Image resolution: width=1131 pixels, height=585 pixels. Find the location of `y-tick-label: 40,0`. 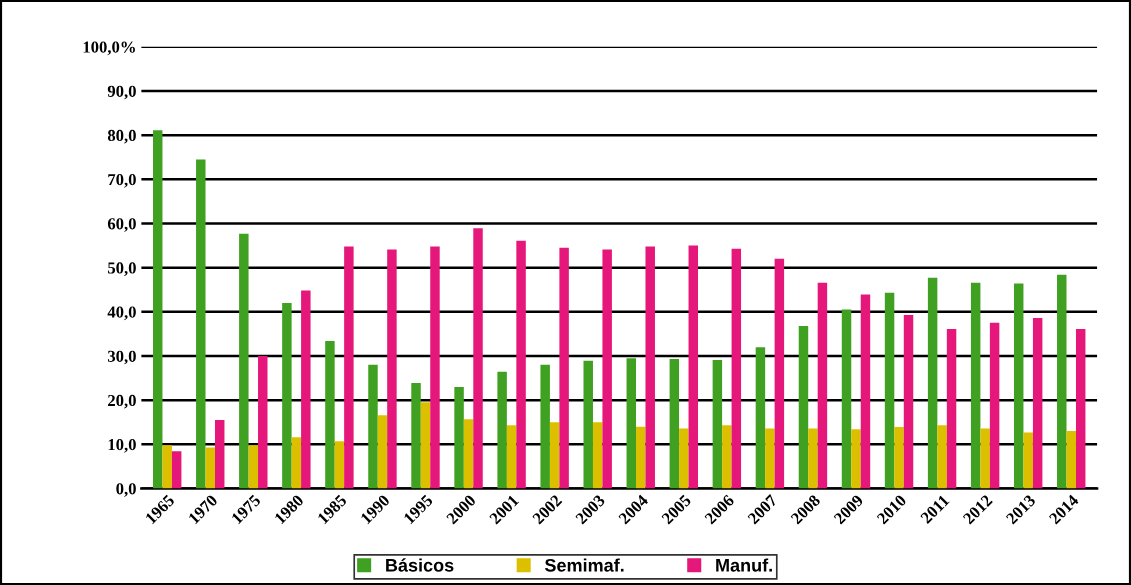

y-tick-label: 40,0 is located at coordinates (121, 313).